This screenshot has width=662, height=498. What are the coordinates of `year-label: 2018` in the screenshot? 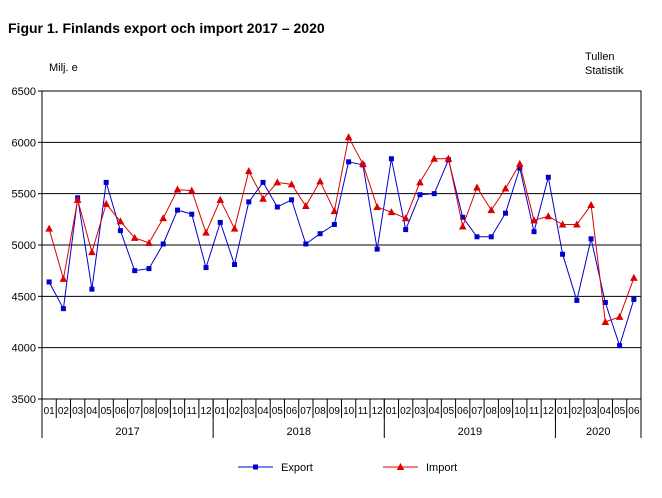 It's located at (298, 432).